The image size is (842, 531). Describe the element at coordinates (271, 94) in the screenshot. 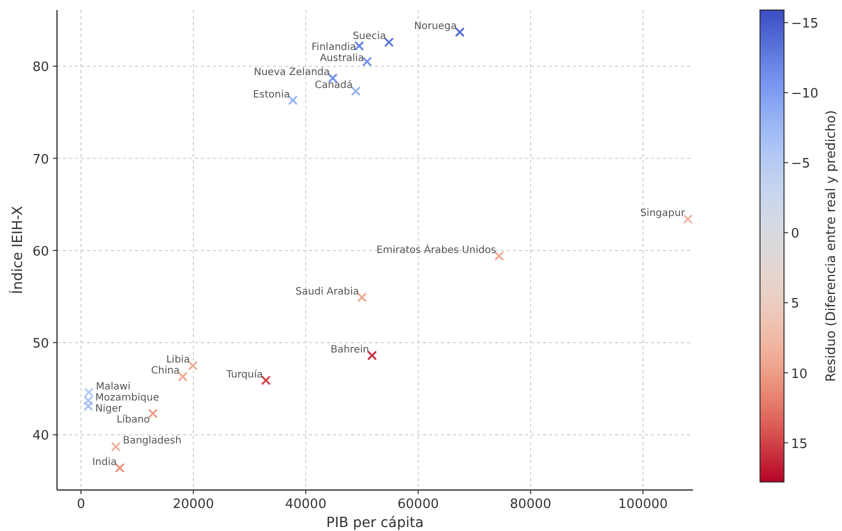

I see `annotation: Estonia` at that location.